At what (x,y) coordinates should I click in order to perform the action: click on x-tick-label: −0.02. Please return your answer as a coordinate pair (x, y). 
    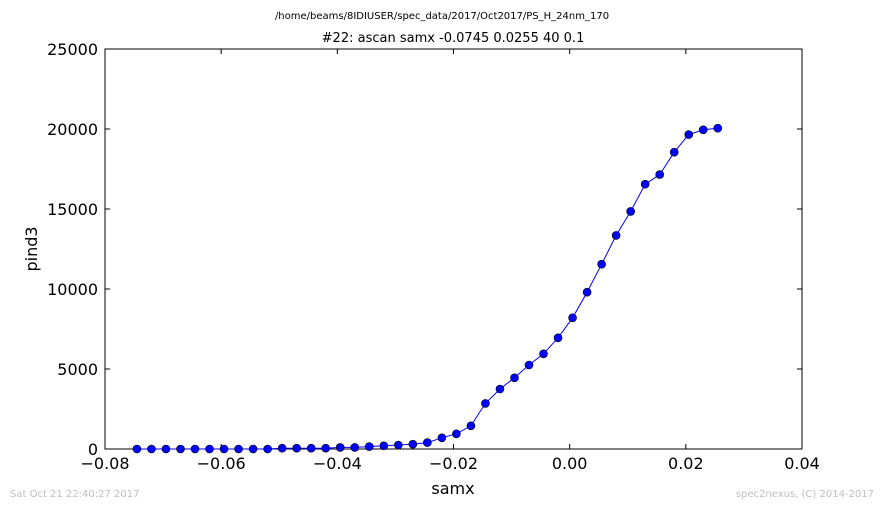
    Looking at the image, I should click on (453, 463).